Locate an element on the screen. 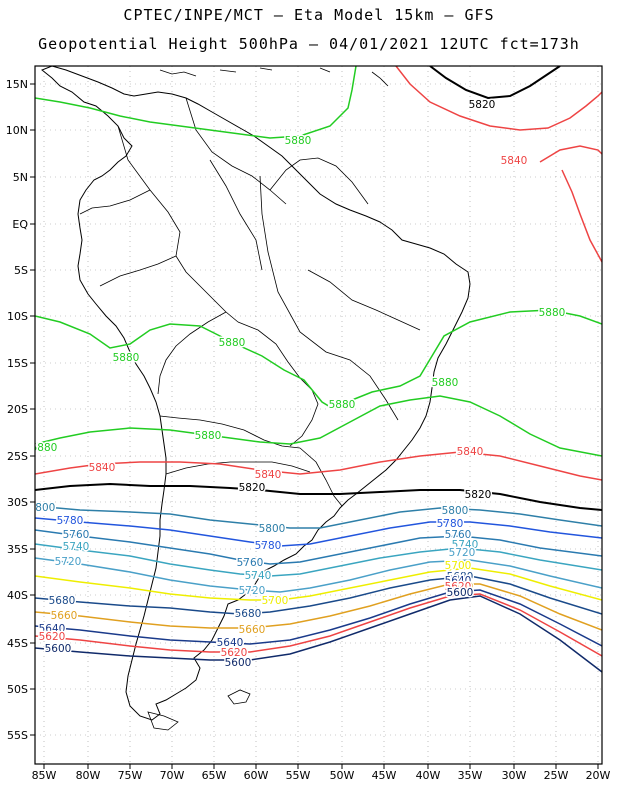 This screenshot has width=618, height=800. lat-tick-label: 45S is located at coordinates (17, 643).